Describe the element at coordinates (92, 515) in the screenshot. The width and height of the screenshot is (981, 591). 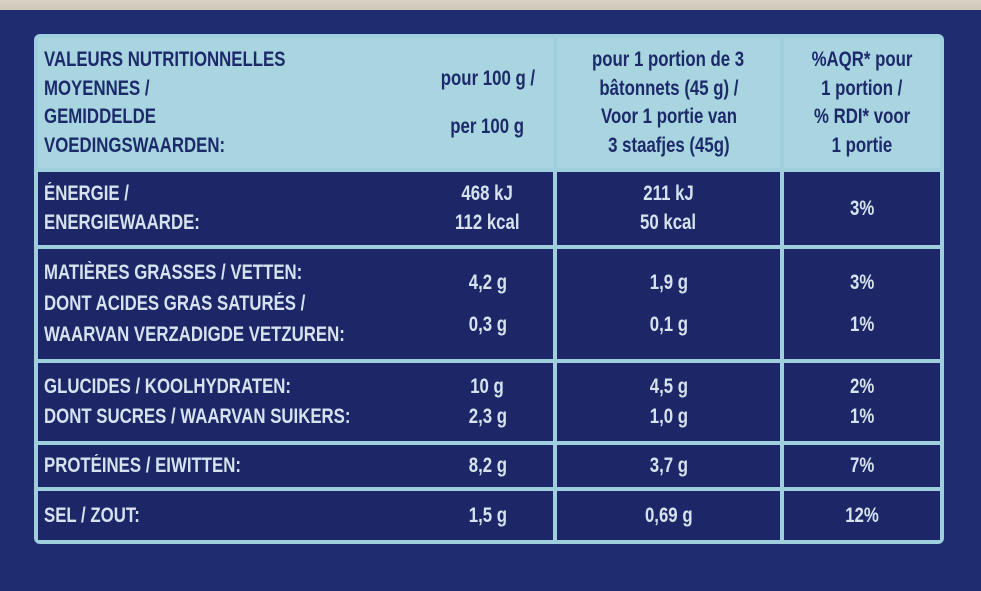
I see `cell-text: SEL / ZOUT:` at that location.